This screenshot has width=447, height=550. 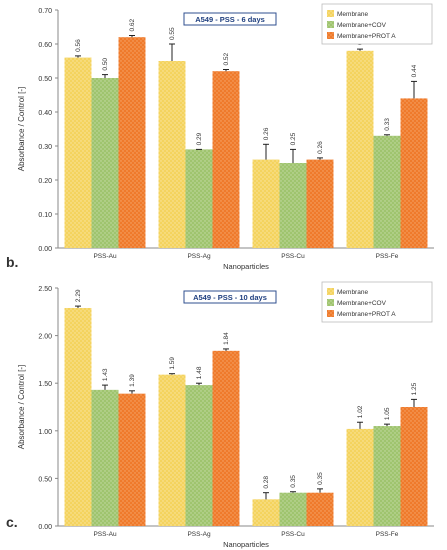 What do you see at coordinates (105, 374) in the screenshot?
I see `data-label: 1.43` at bounding box center [105, 374].